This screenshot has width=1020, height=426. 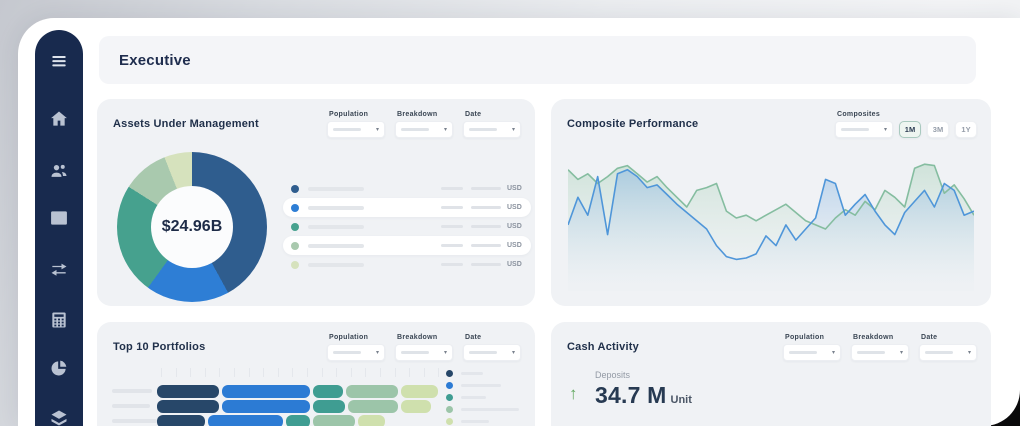 I want to click on holdings-layers-icon, so click(x=59, y=416).